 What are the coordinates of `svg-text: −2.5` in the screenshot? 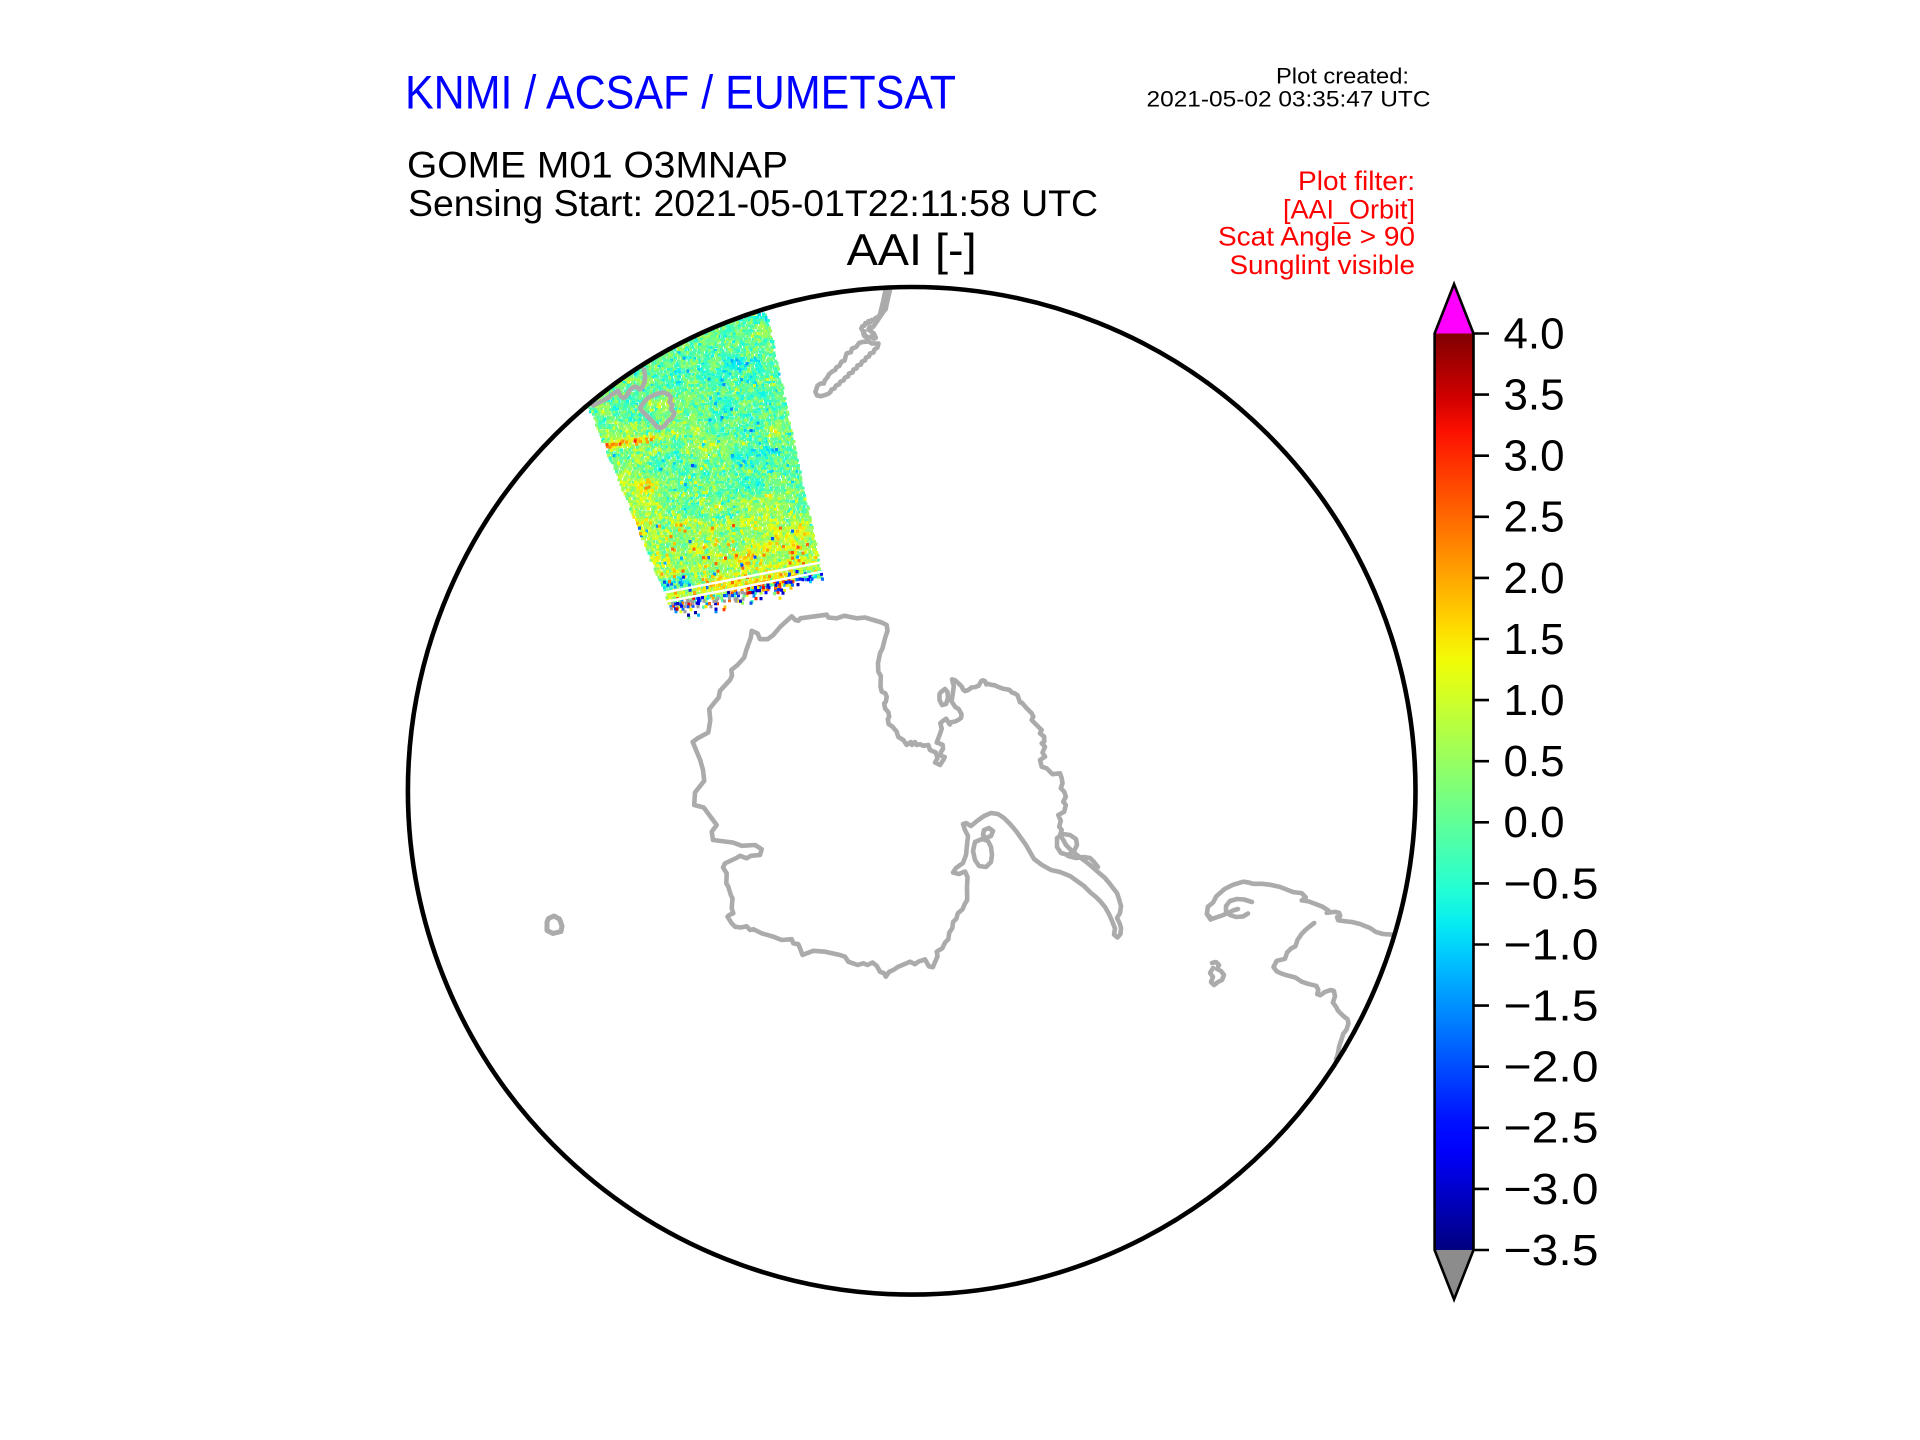 It's located at (1551, 1128).